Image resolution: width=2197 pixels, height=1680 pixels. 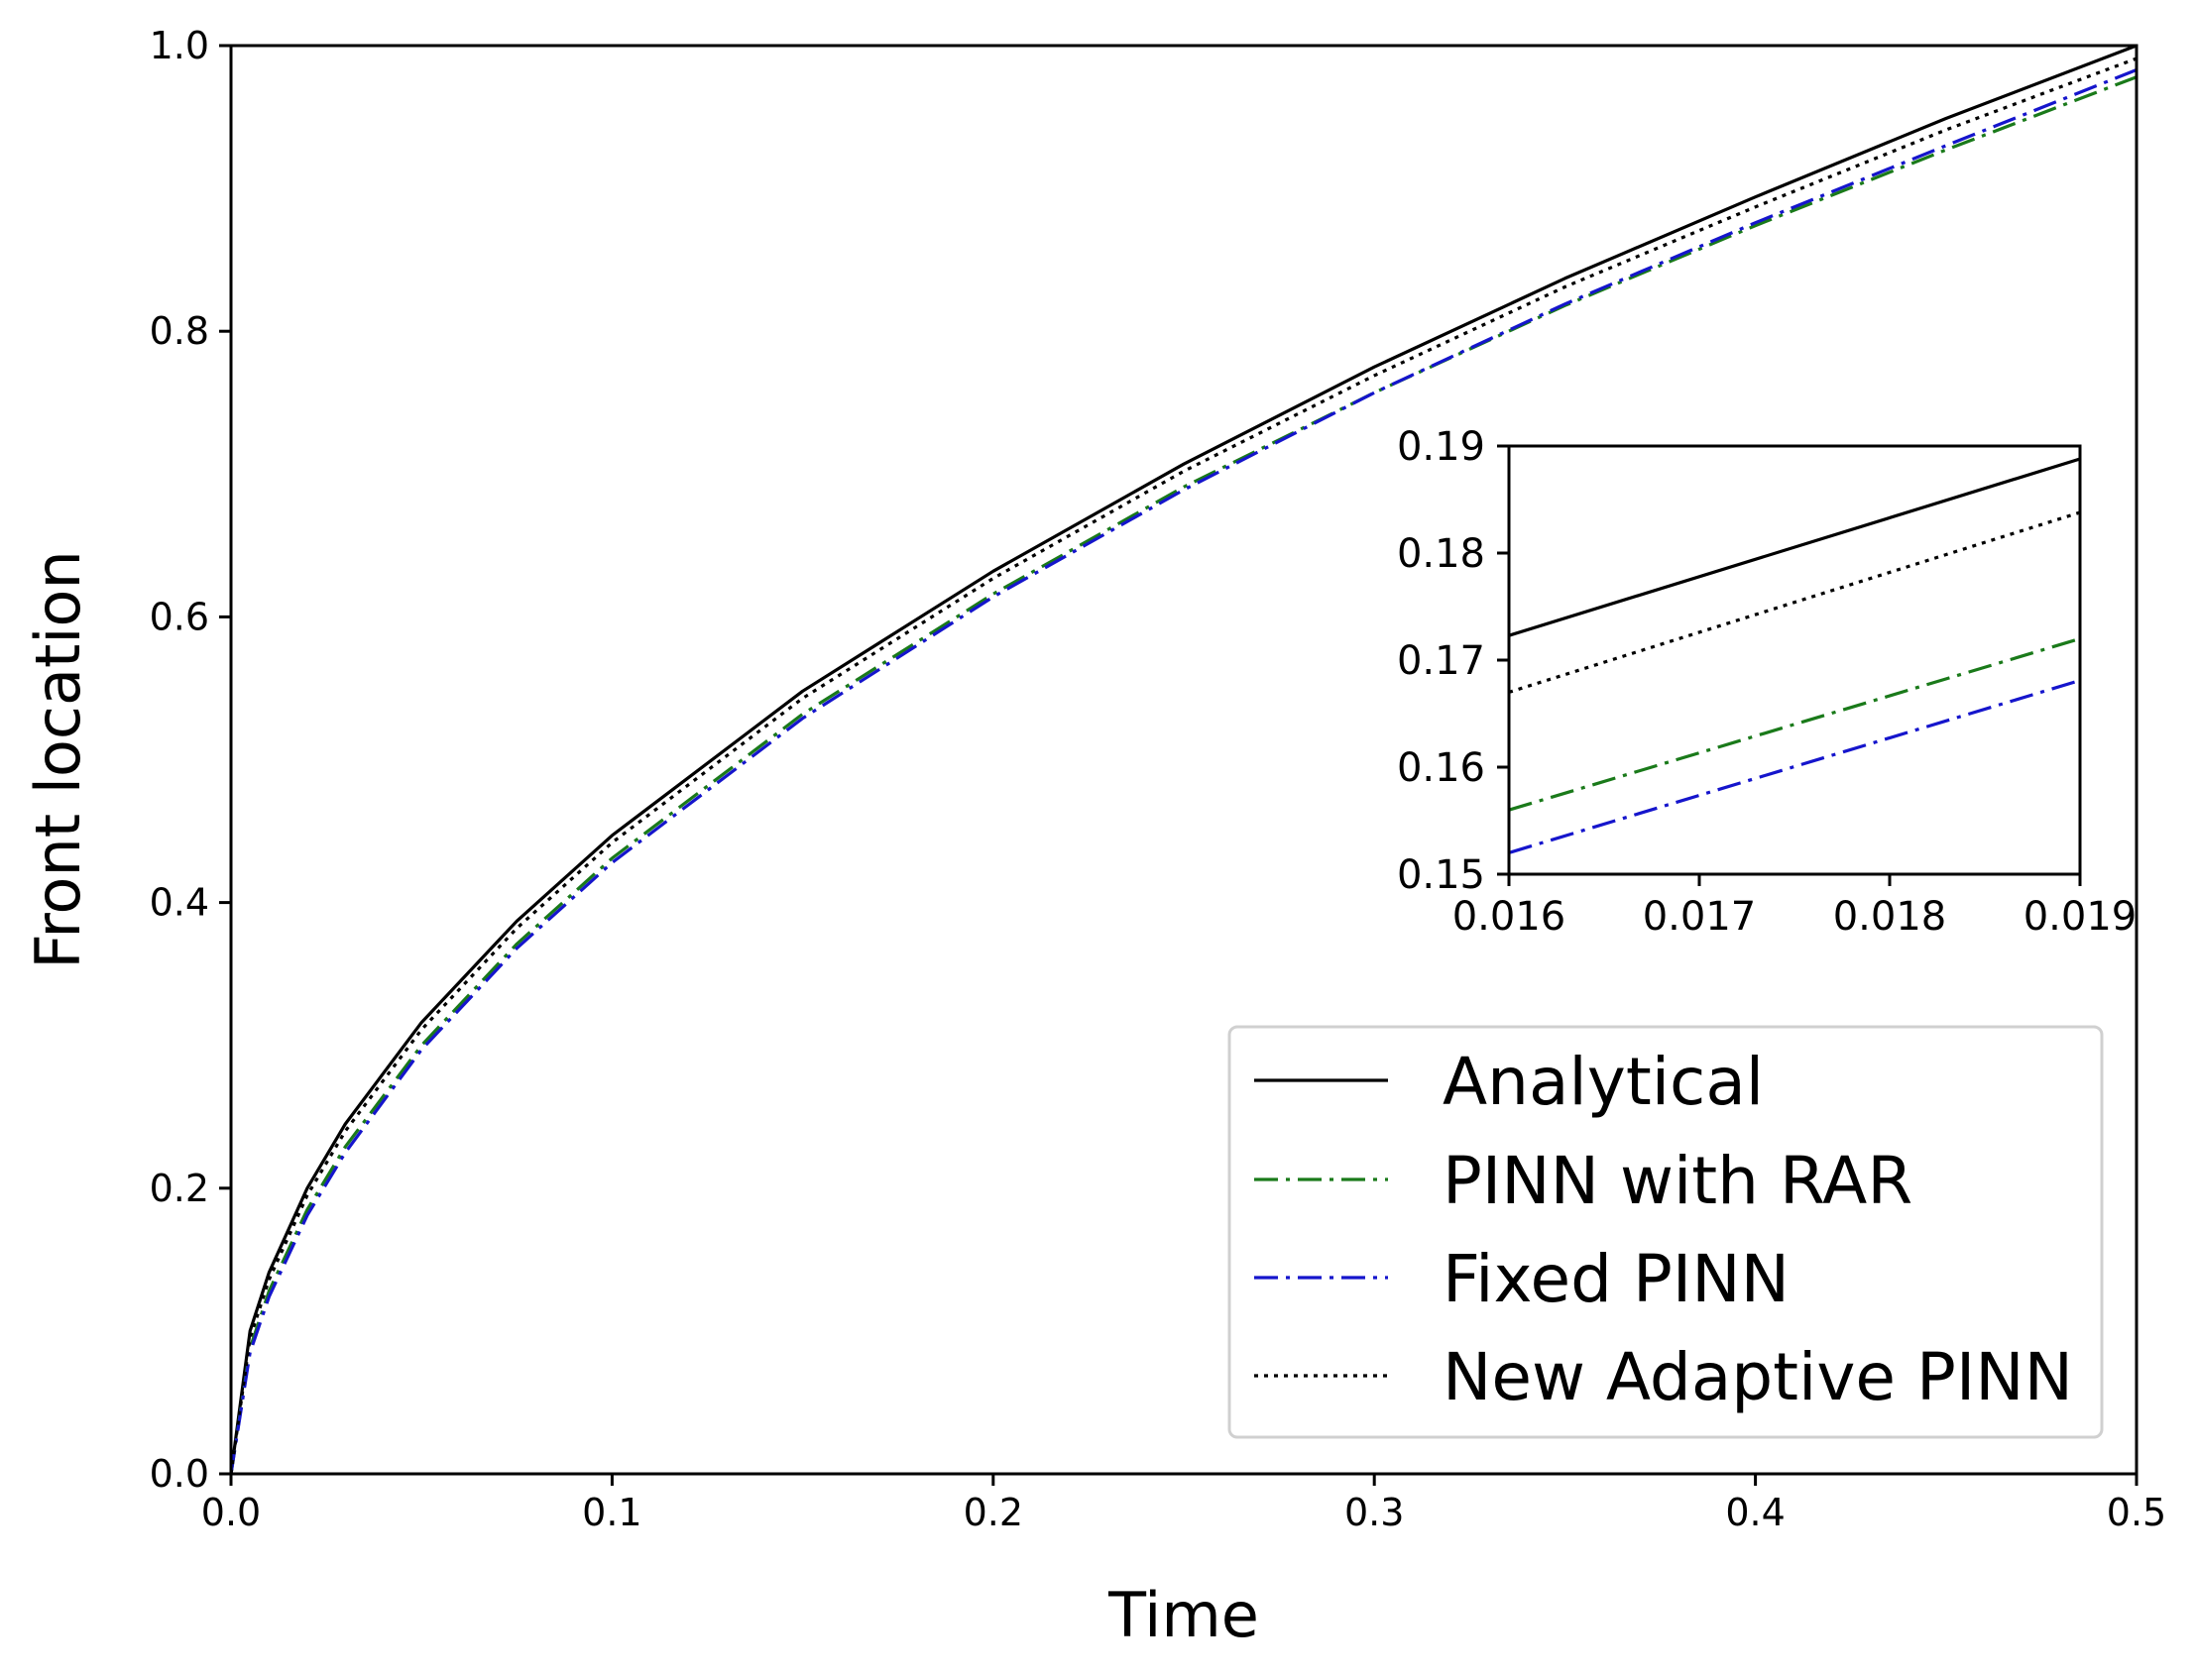 What do you see at coordinates (1509, 917) in the screenshot?
I see `inset-x-tick-label: 0.016` at bounding box center [1509, 917].